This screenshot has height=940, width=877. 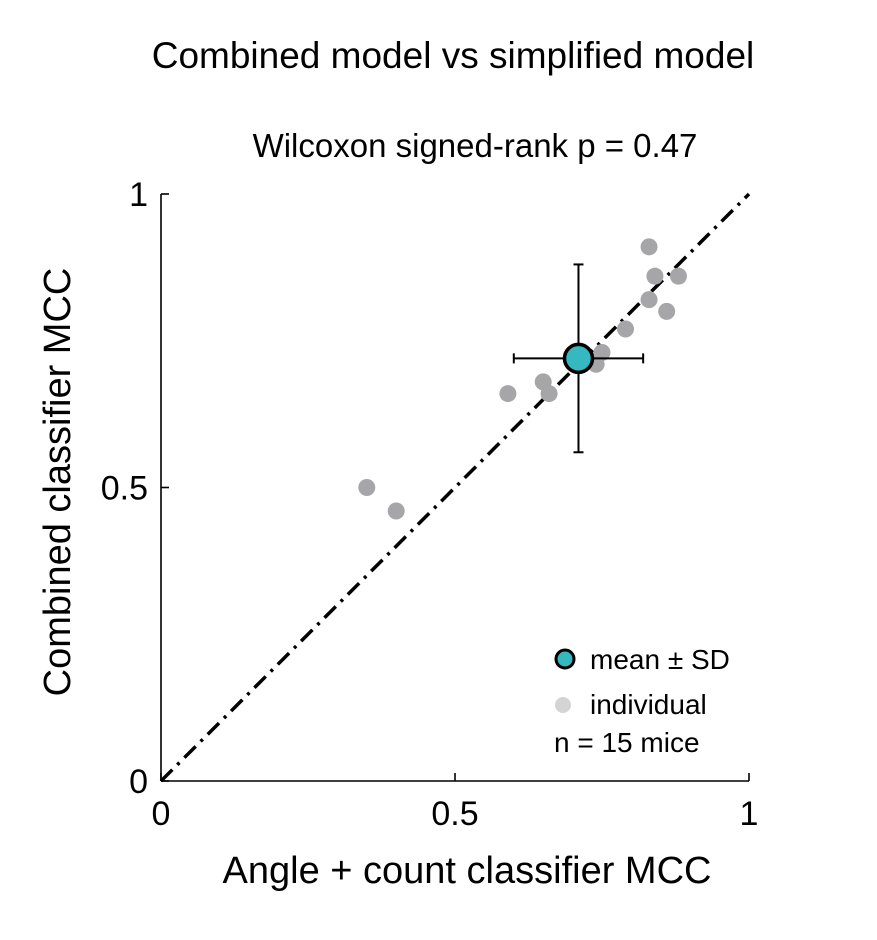 I want to click on mean-marker-group, so click(x=578, y=358).